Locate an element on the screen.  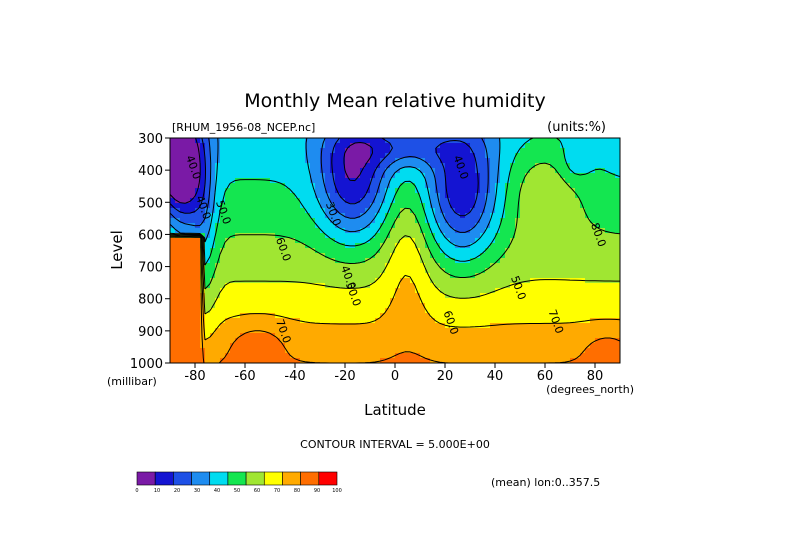
x-tick-label: 80 is located at coordinates (595, 376).